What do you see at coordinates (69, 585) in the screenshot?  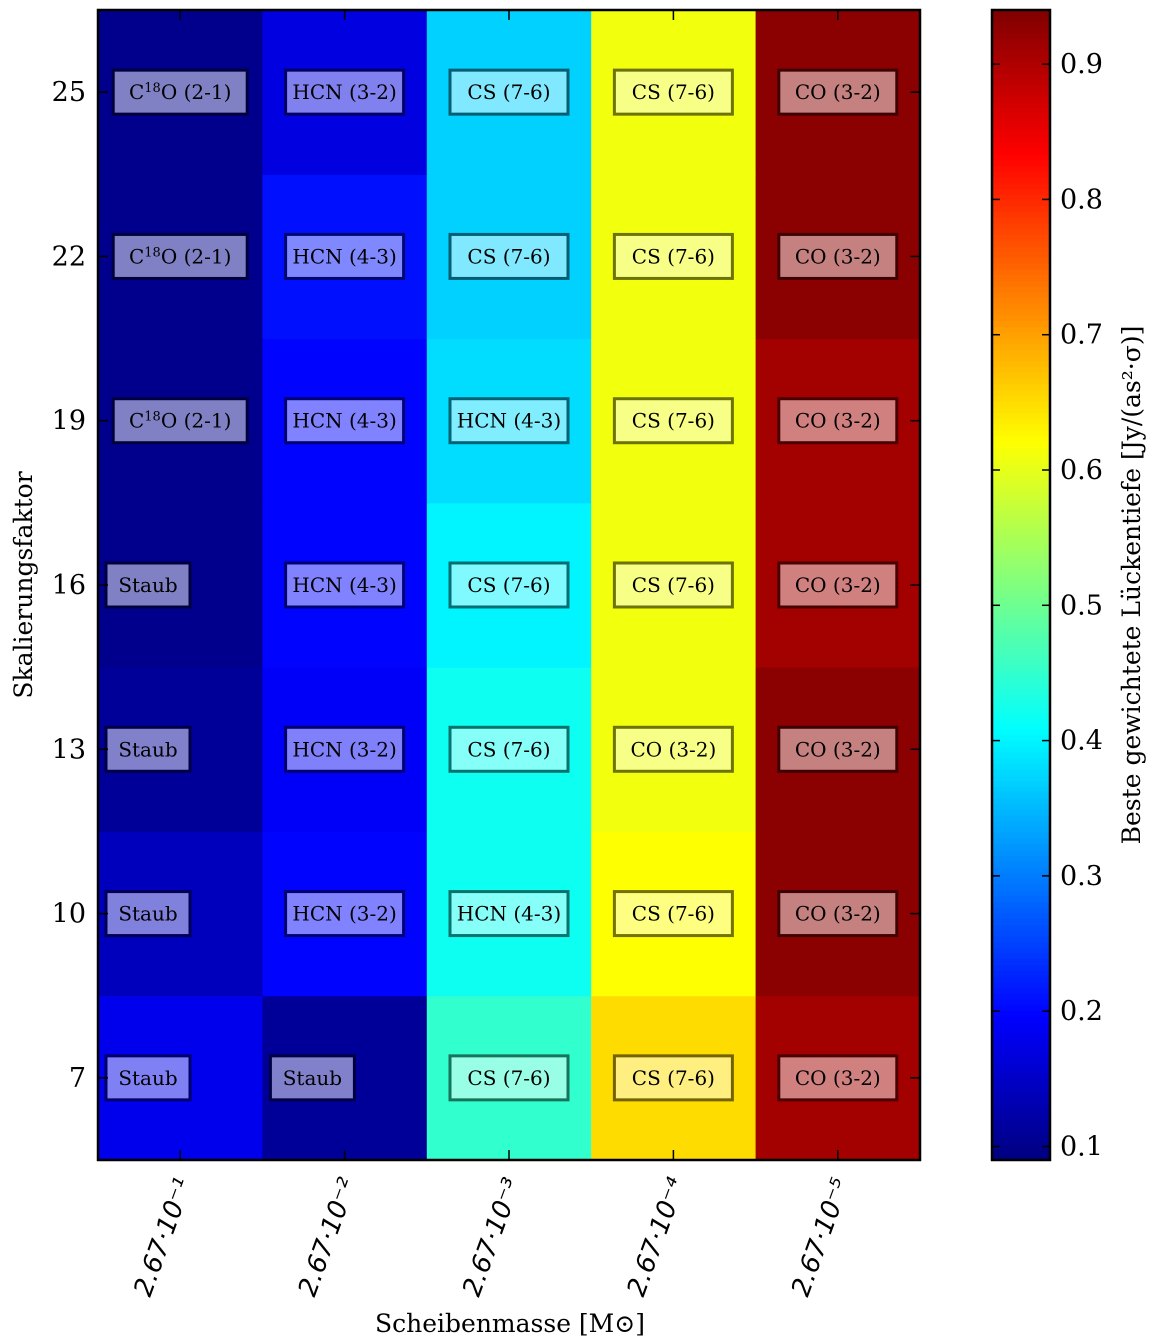 I see `y-tick-label: 16` at bounding box center [69, 585].